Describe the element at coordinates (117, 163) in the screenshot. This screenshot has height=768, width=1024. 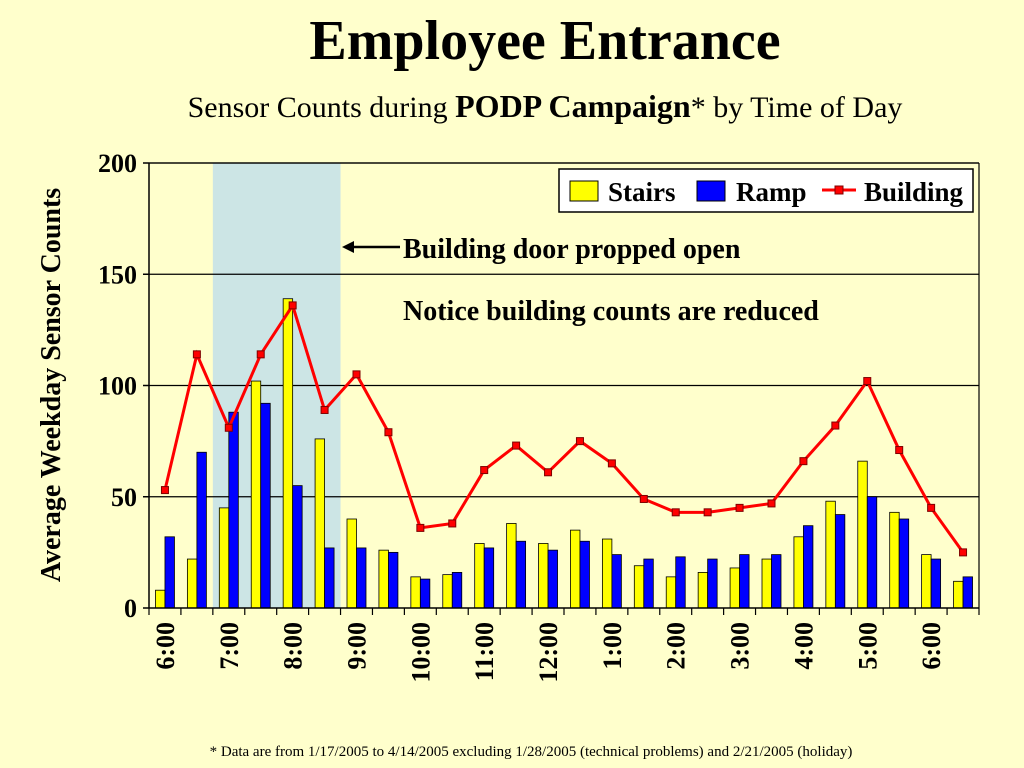
I see `y-tick-label-200: 200` at that location.